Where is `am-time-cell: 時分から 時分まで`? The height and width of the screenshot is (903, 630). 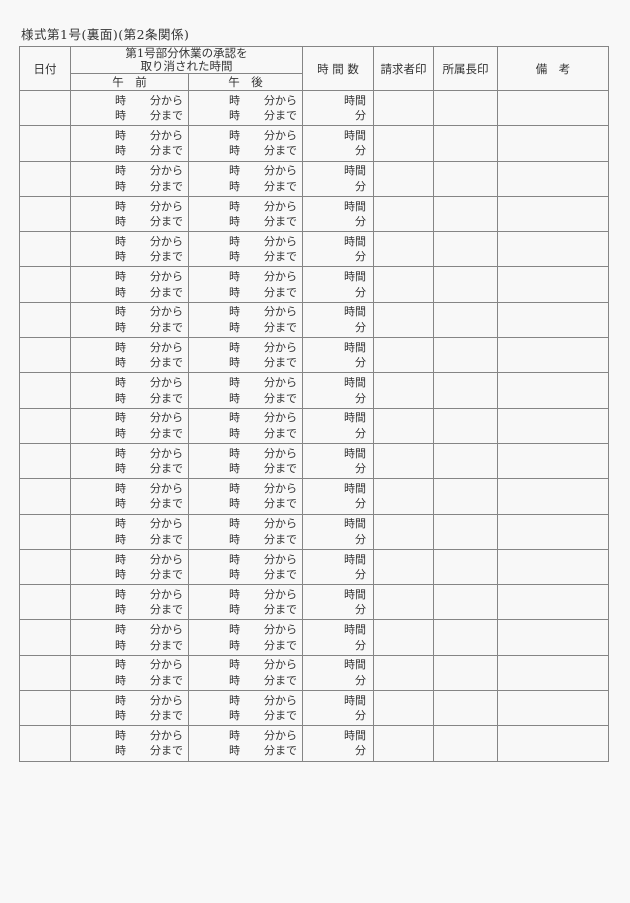 am-time-cell: 時分から 時分まで is located at coordinates (129, 143).